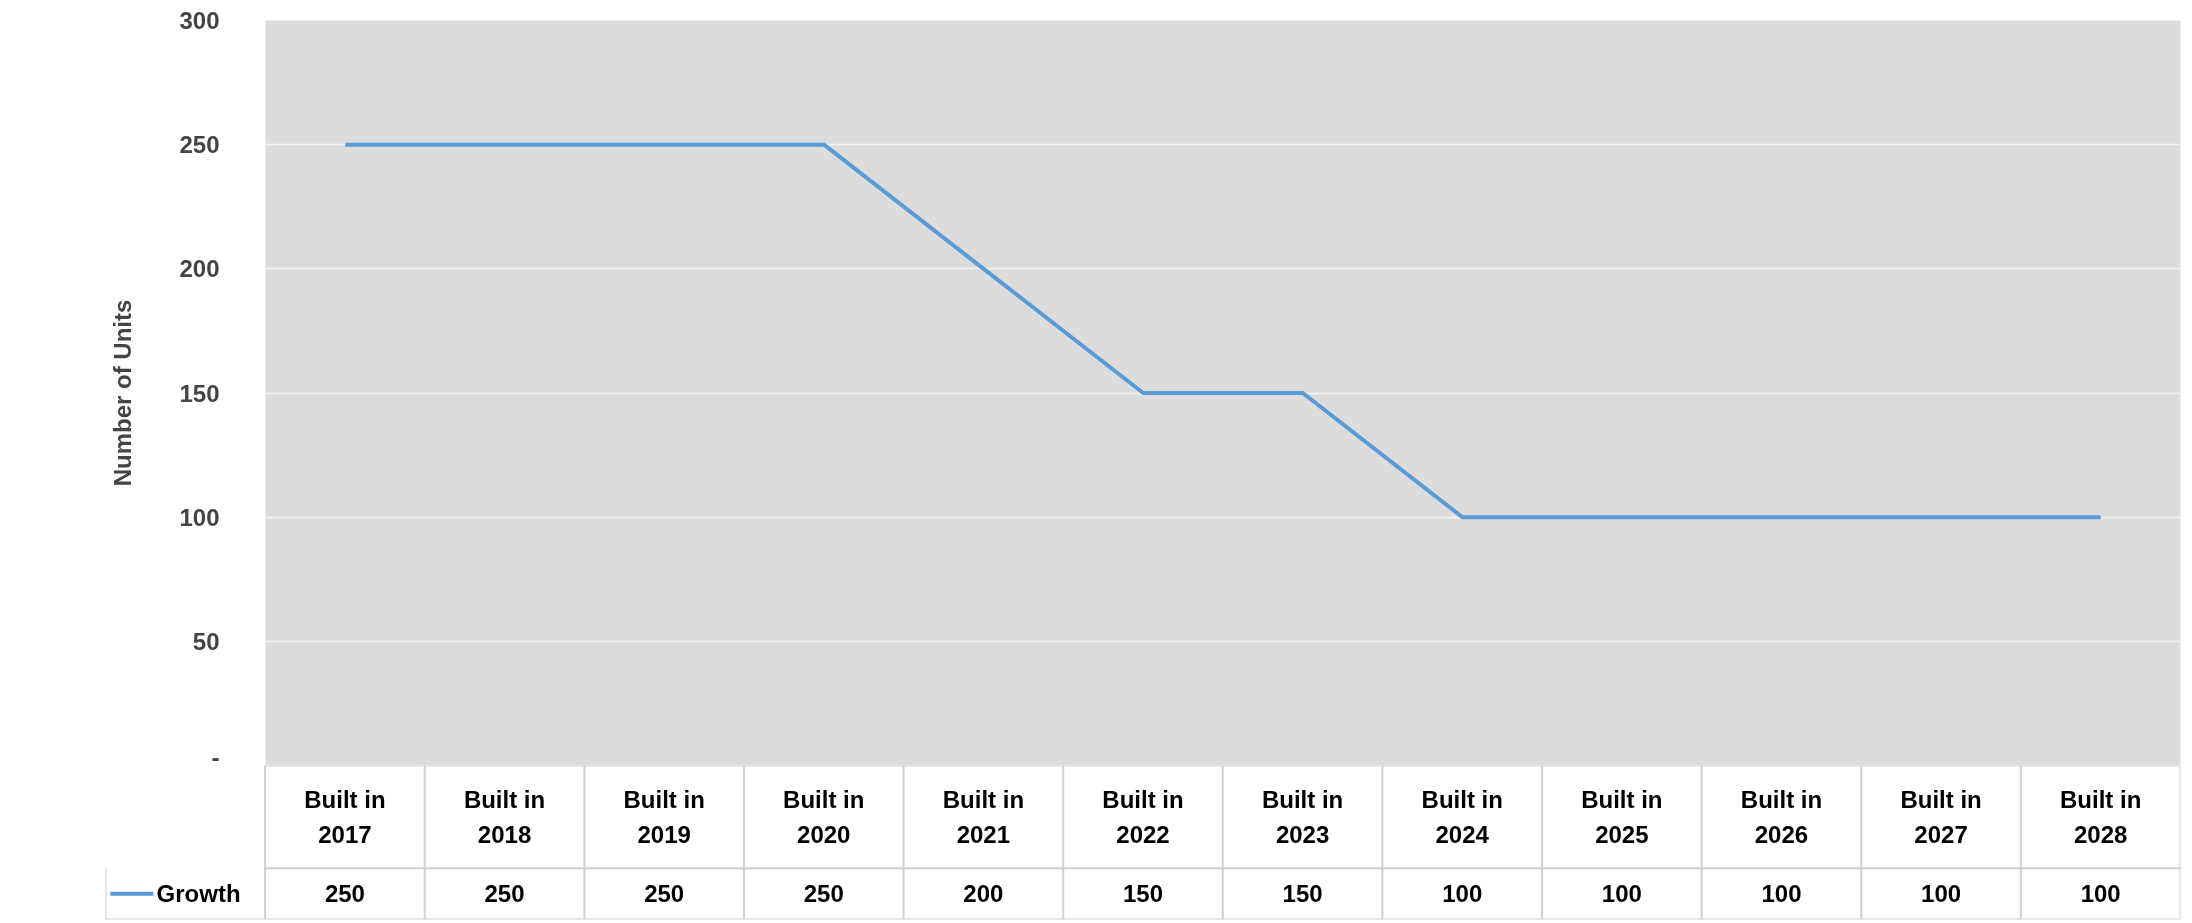 The height and width of the screenshot is (923, 2192). What do you see at coordinates (199, 269) in the screenshot?
I see `y-tick-label: 200` at bounding box center [199, 269].